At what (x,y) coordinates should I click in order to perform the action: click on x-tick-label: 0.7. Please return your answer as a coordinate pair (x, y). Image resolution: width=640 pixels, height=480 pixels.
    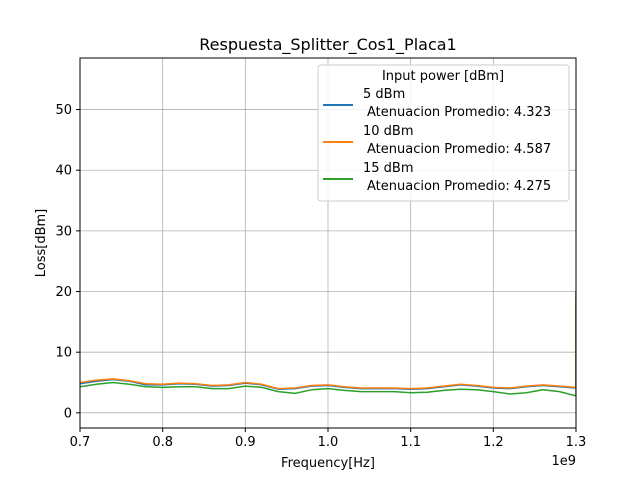
    Looking at the image, I should click on (80, 442).